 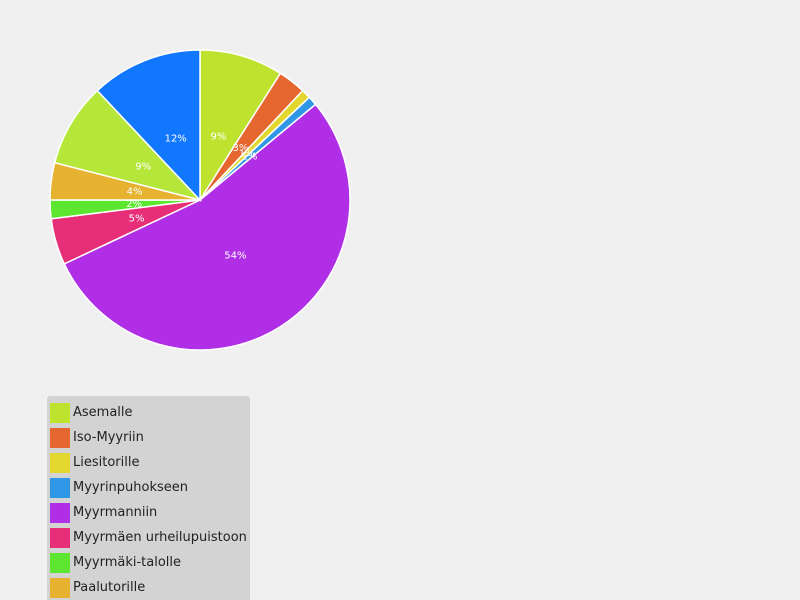 I want to click on slice-percent-label-2: 1%, so click(x=247, y=153).